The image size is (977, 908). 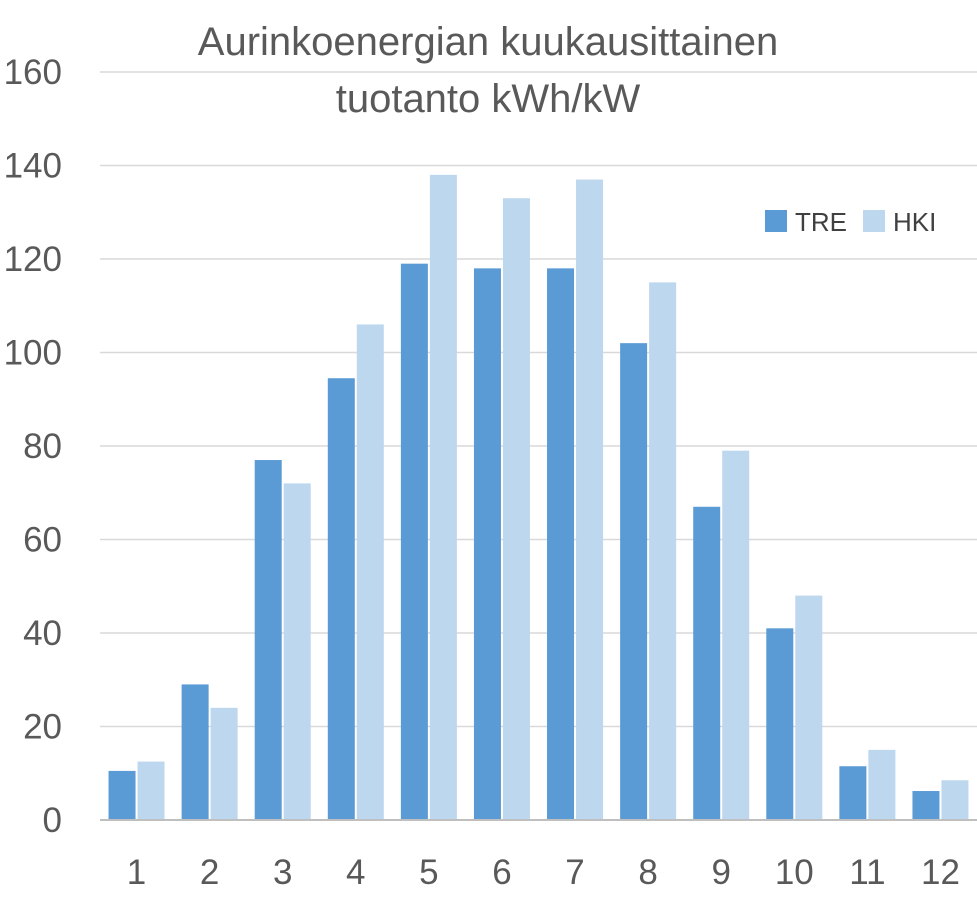 What do you see at coordinates (428, 872) in the screenshot?
I see `x-tick-label: 5` at bounding box center [428, 872].